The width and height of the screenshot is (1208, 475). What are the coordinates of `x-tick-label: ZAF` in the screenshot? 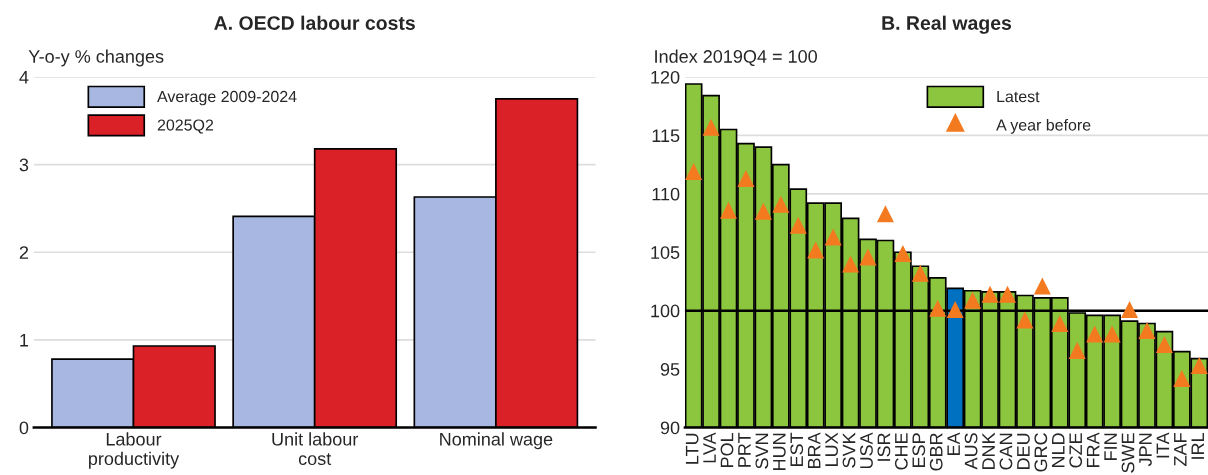 It's located at (1180, 449).